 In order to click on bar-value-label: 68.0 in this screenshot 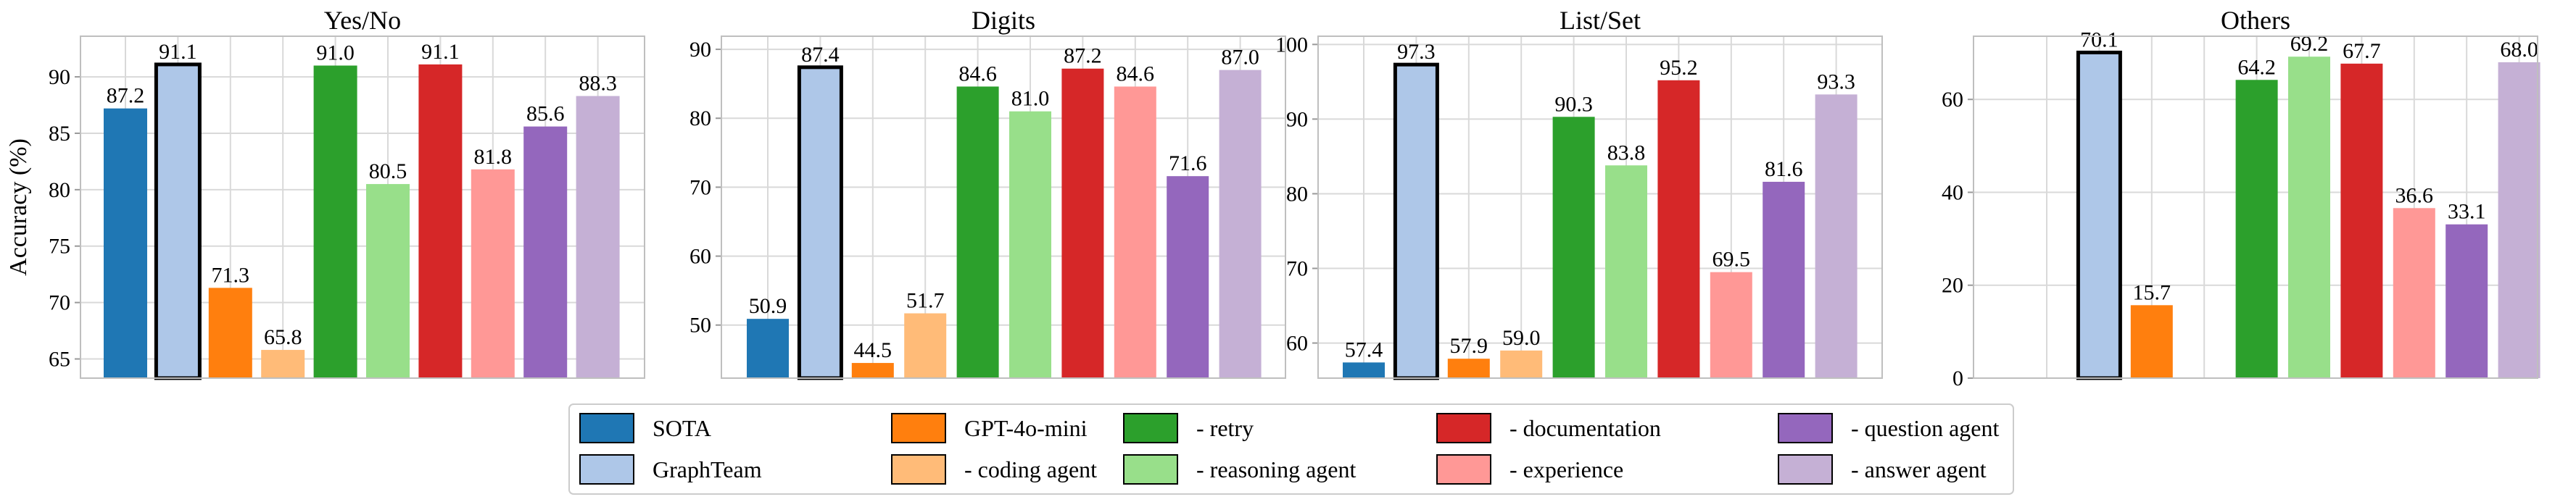, I will do `click(2519, 50)`.